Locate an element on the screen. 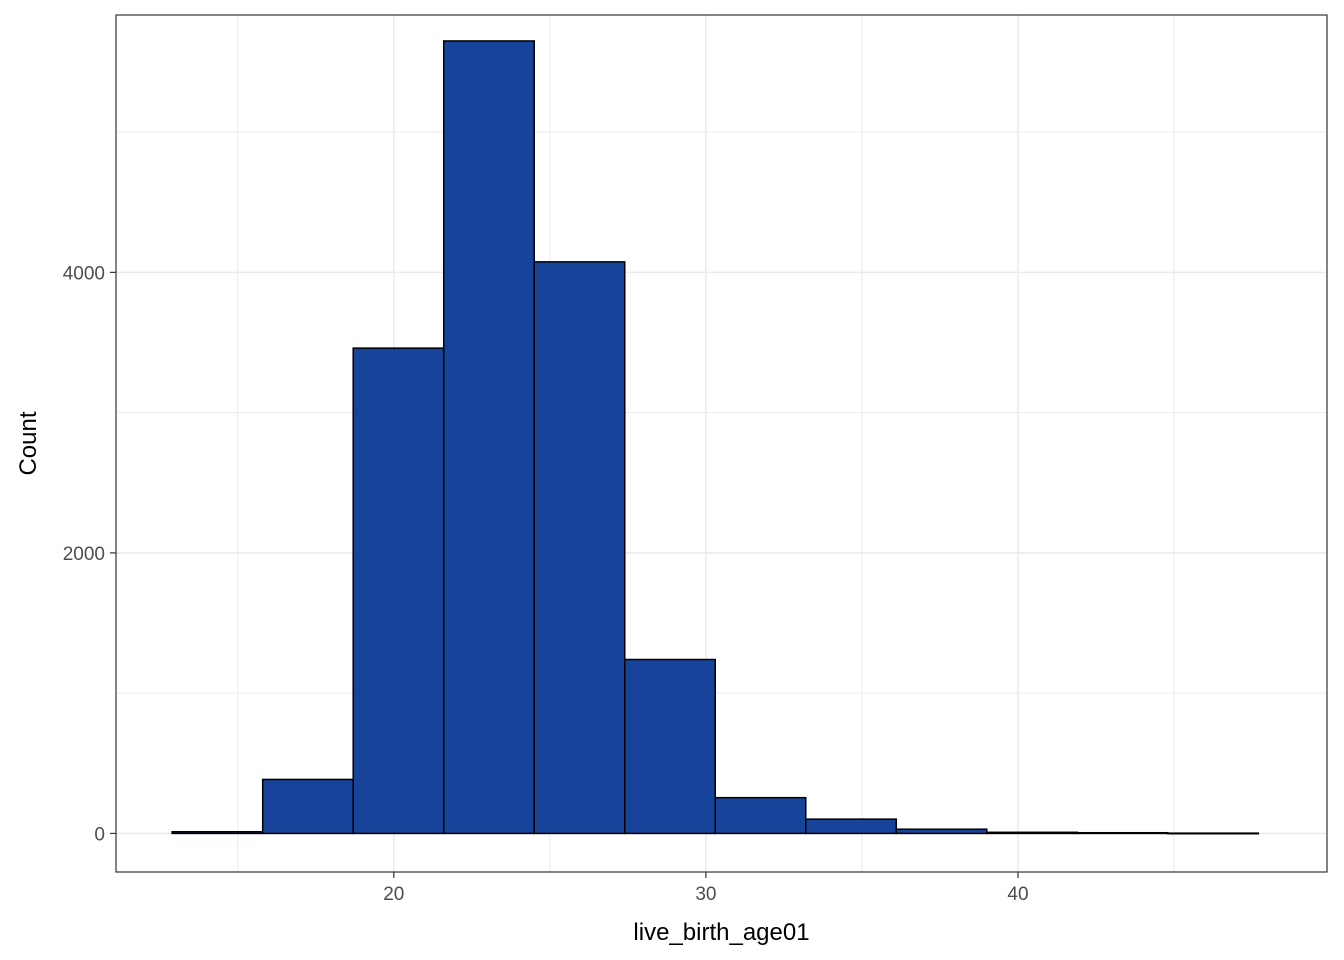  x-tick-label: 20 is located at coordinates (393, 894).